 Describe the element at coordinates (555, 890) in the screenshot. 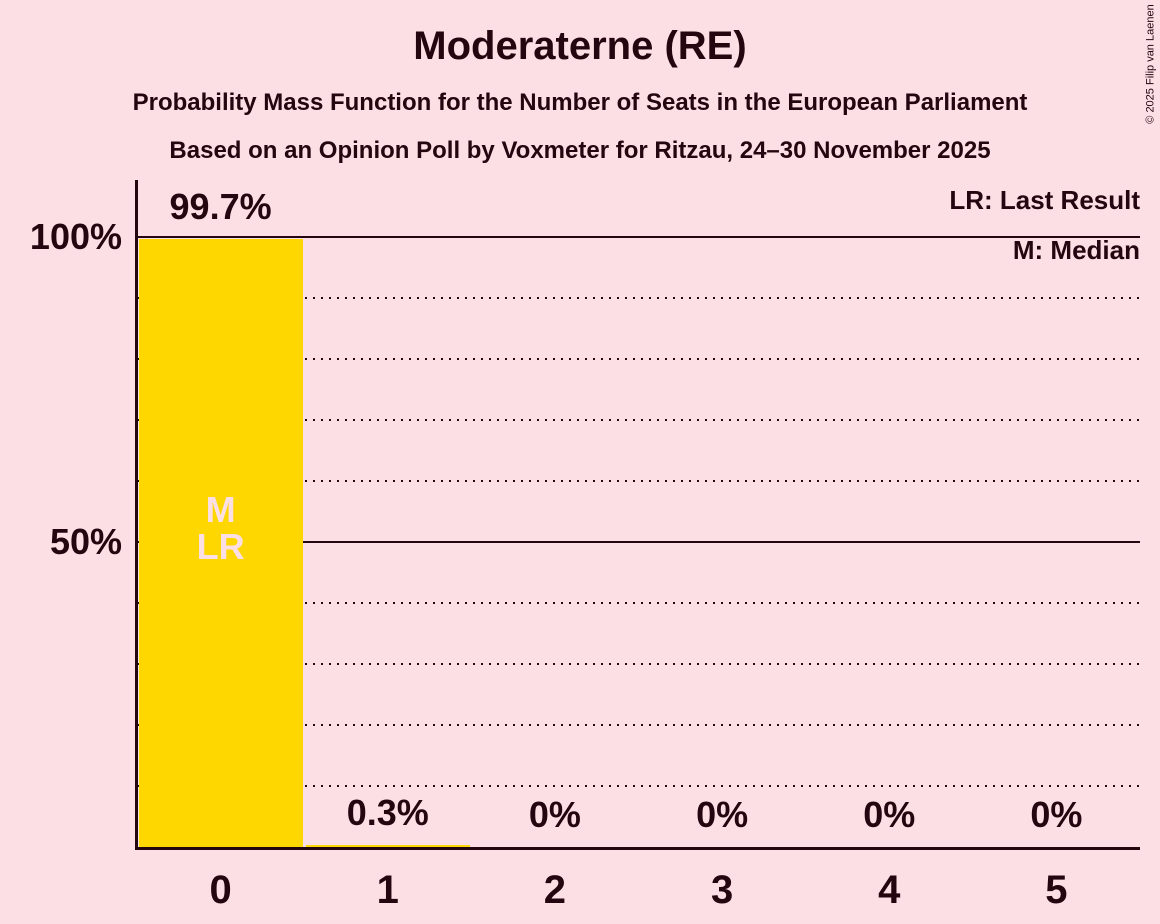

I see `x-tick-label-seats-2: 2` at that location.